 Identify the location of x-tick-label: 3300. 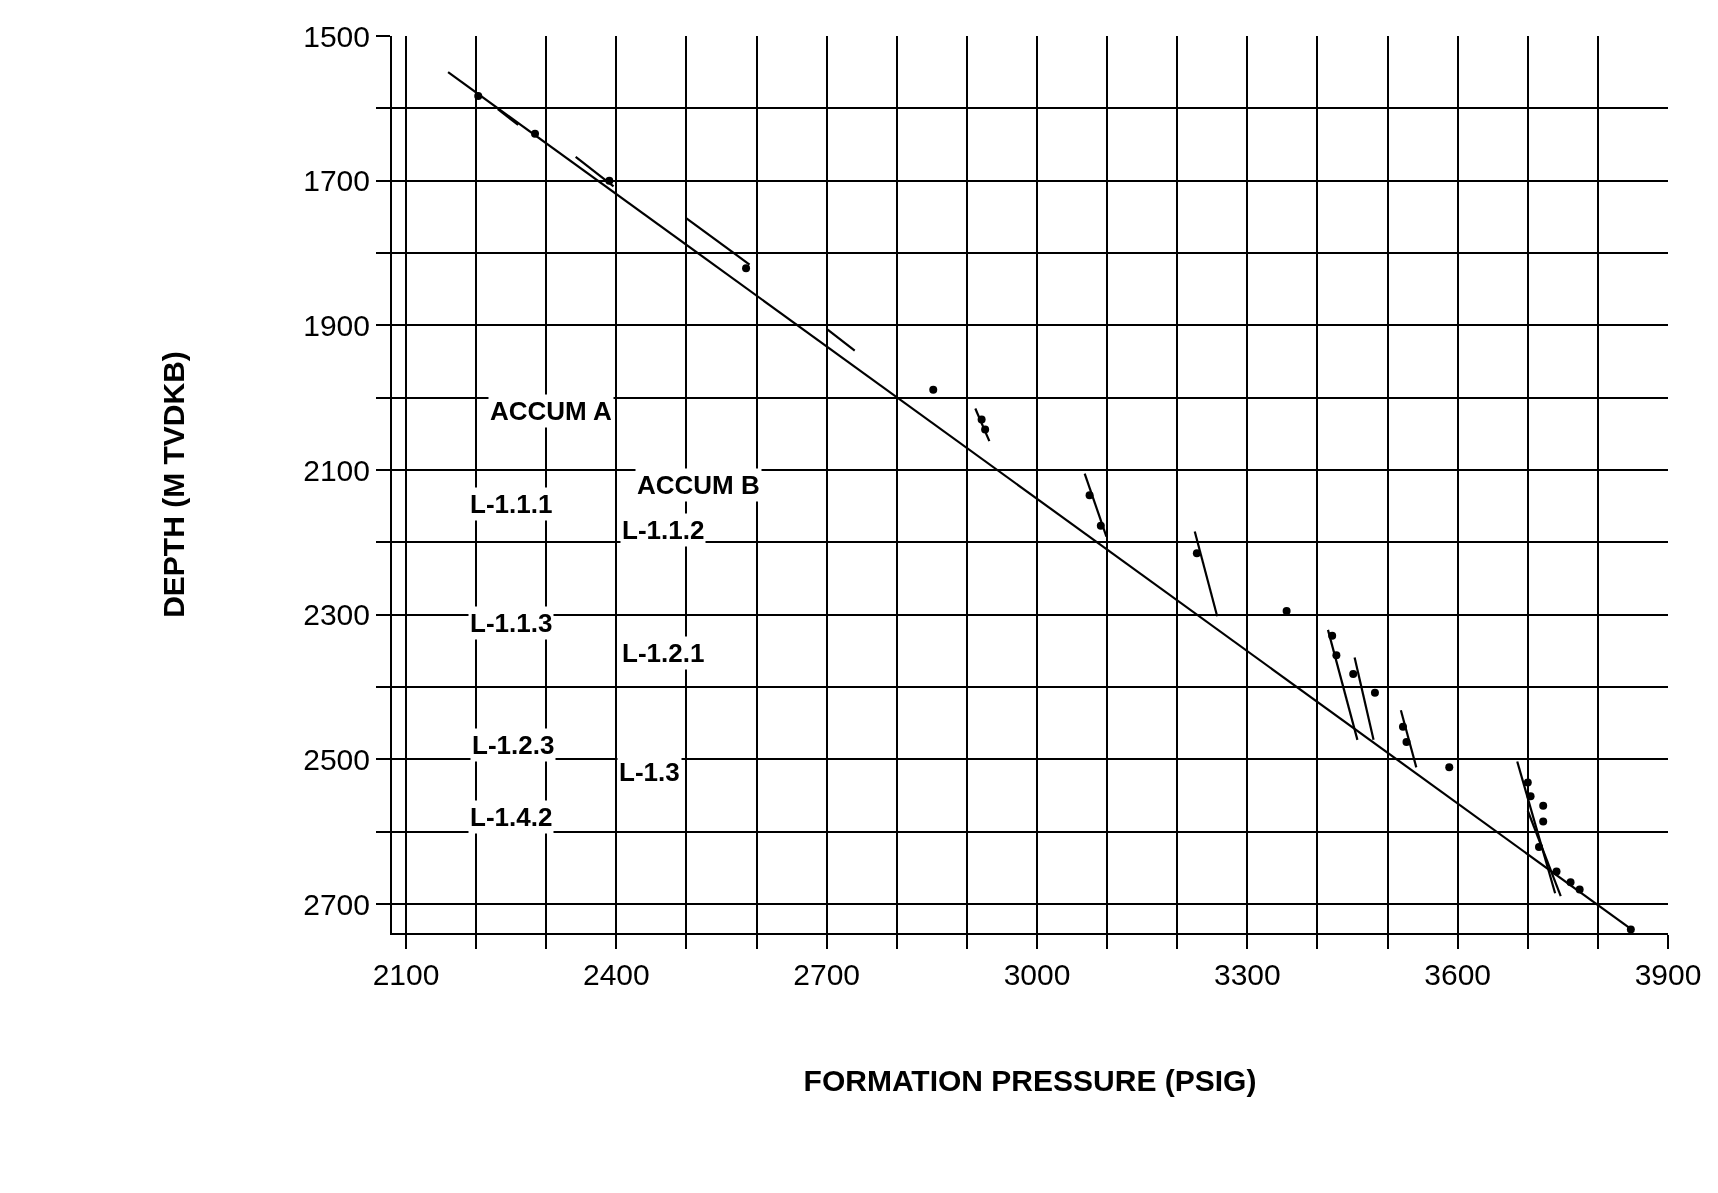
(1247, 974).